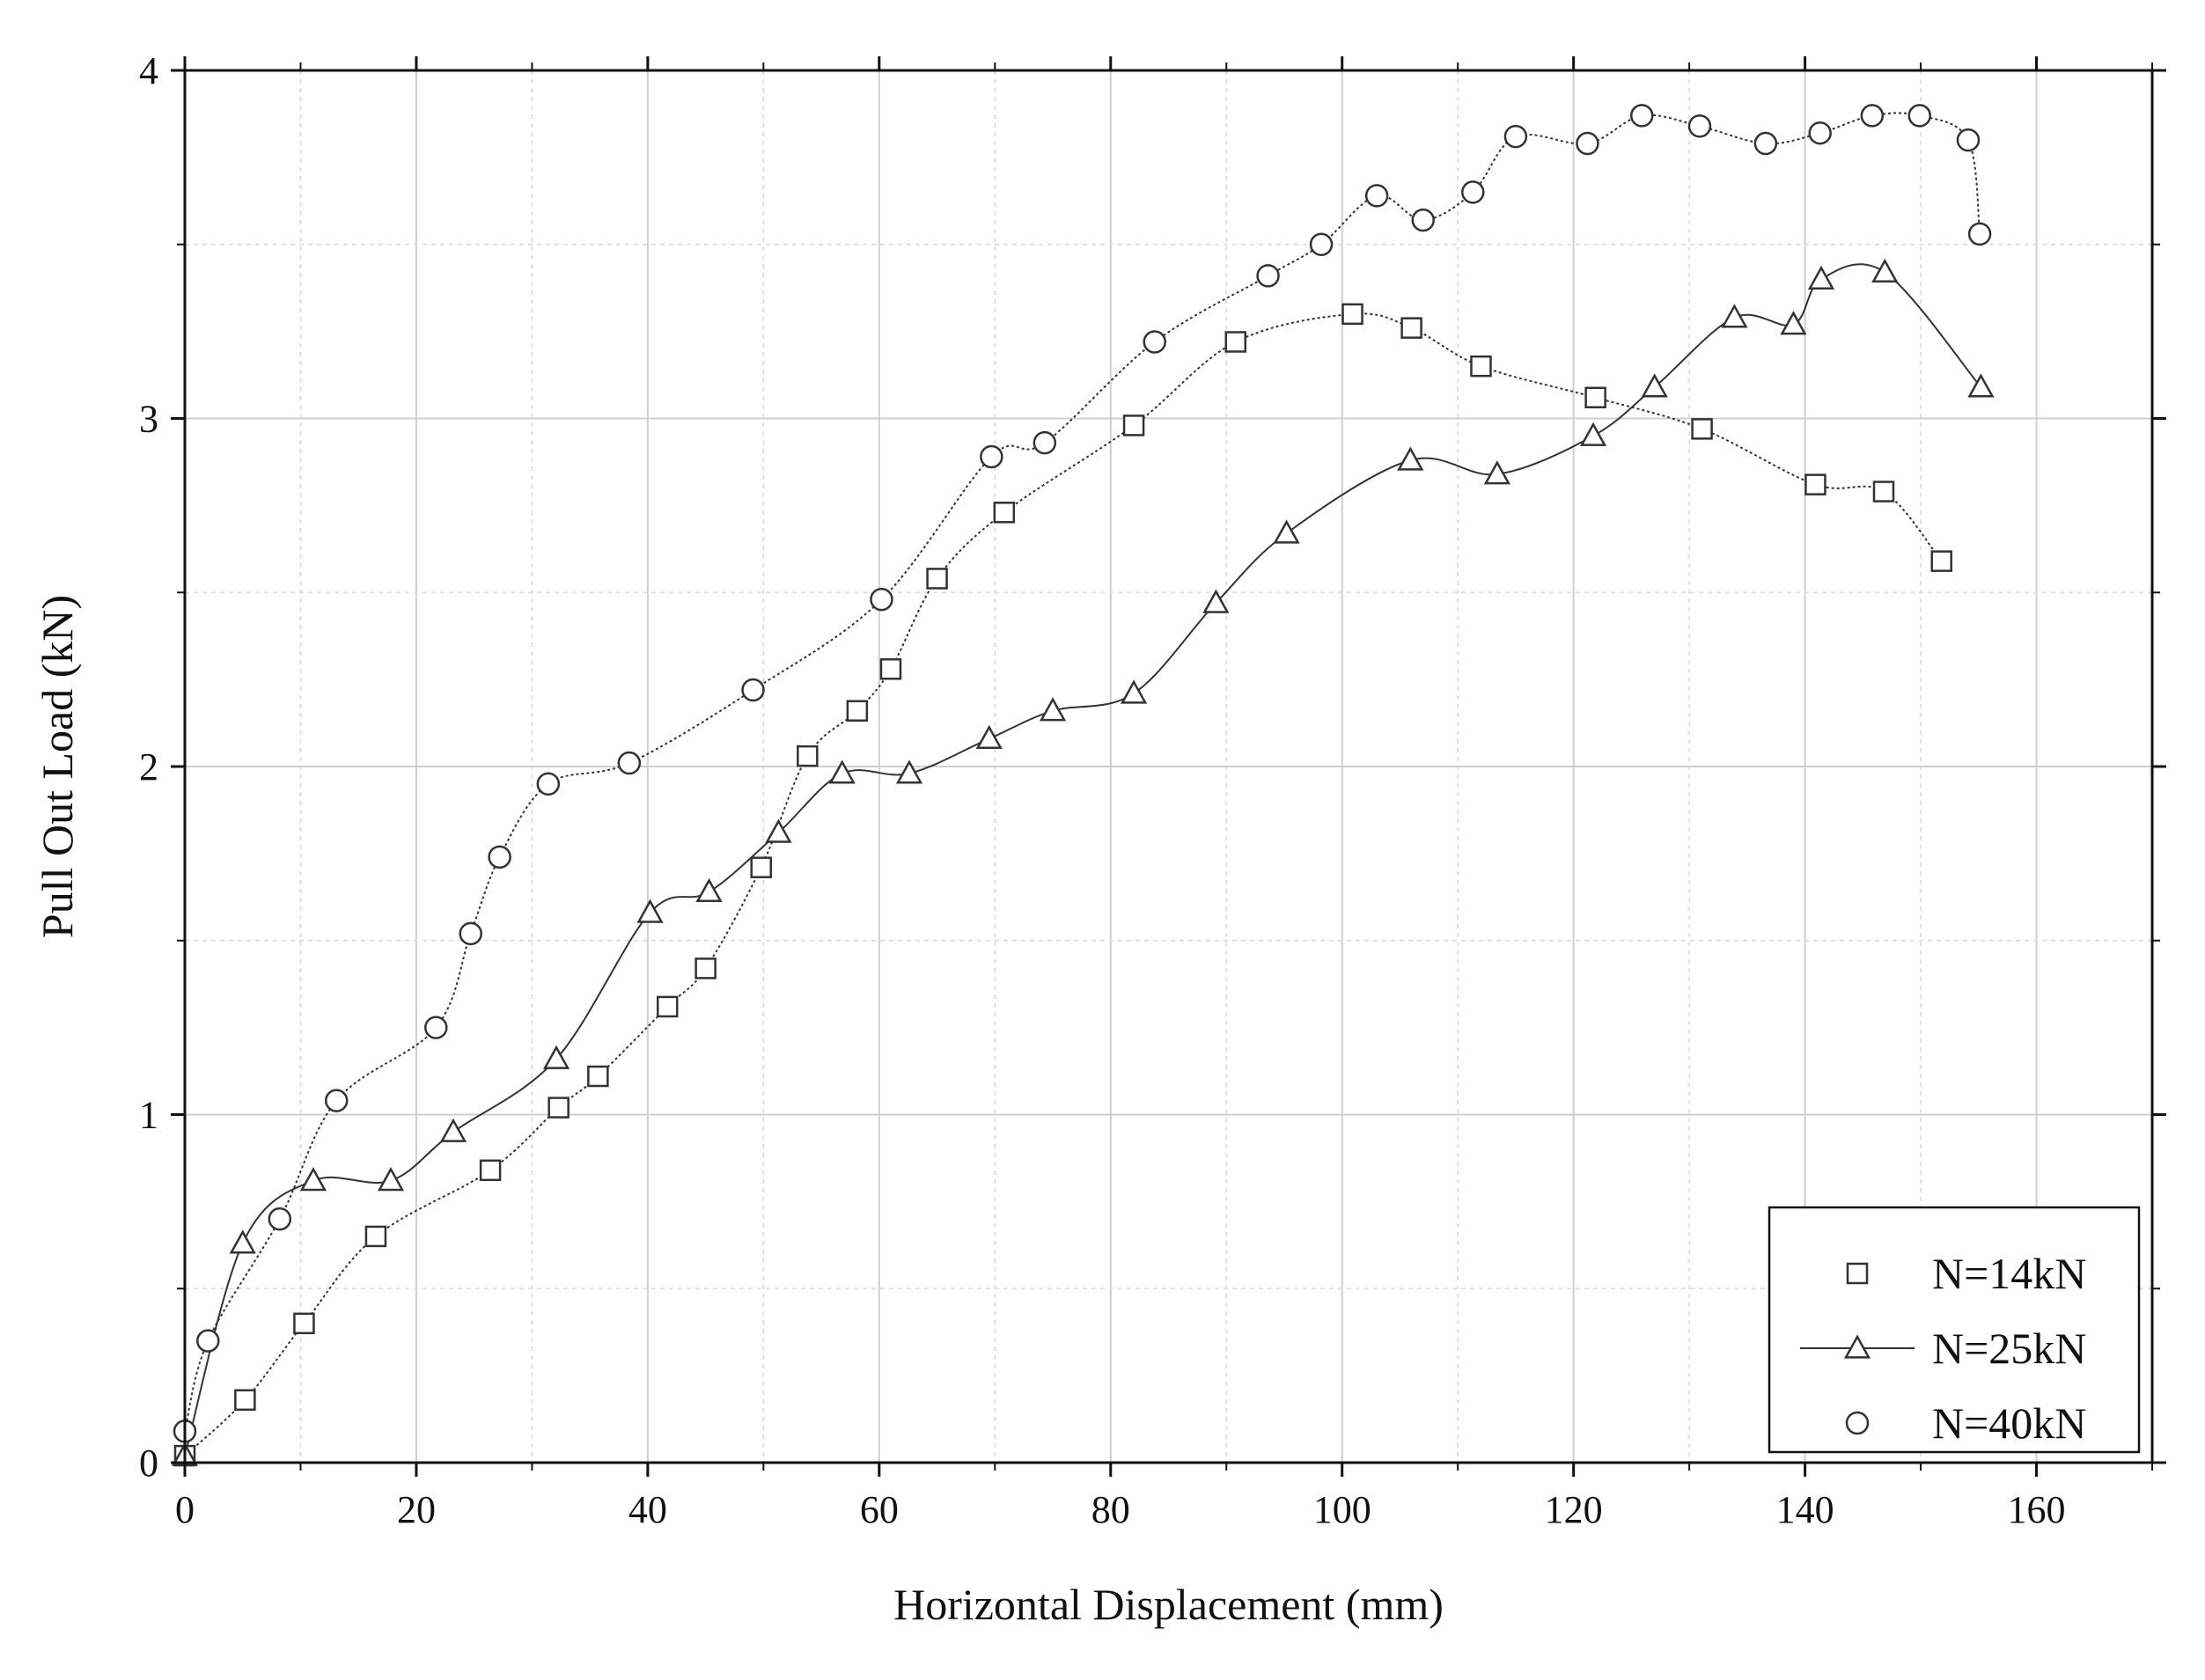 This screenshot has height=1680, width=2205. Describe the element at coordinates (148, 1463) in the screenshot. I see `y-tick-label: 0` at that location.